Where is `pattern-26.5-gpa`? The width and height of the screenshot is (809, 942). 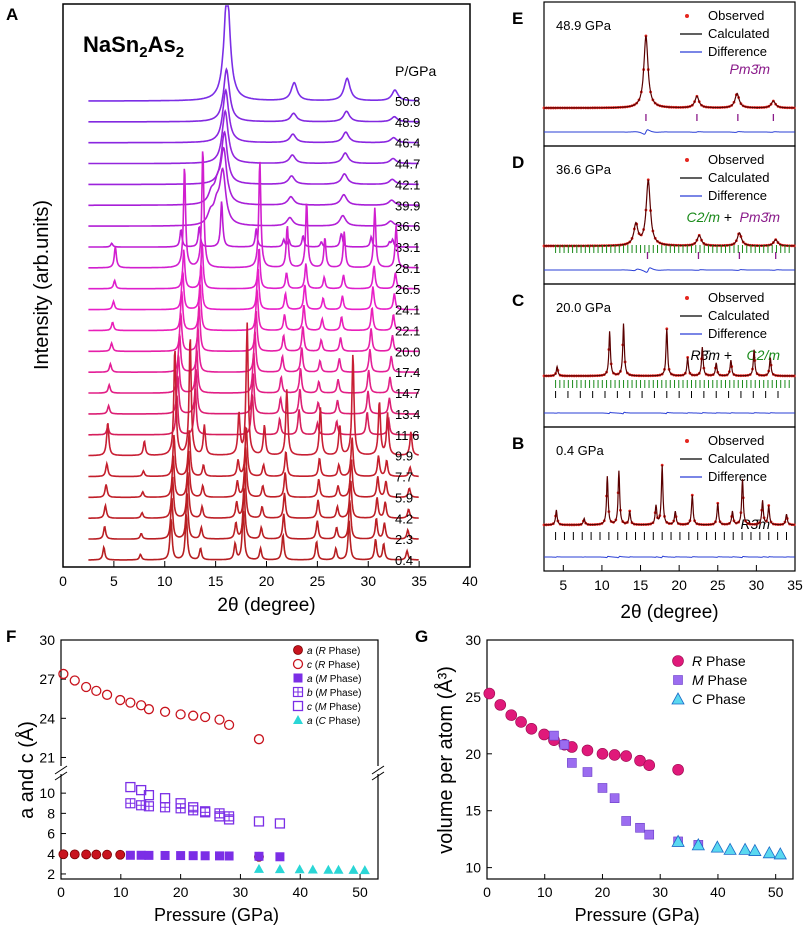 pattern-26.5-gpa is located at coordinates (253, 266).